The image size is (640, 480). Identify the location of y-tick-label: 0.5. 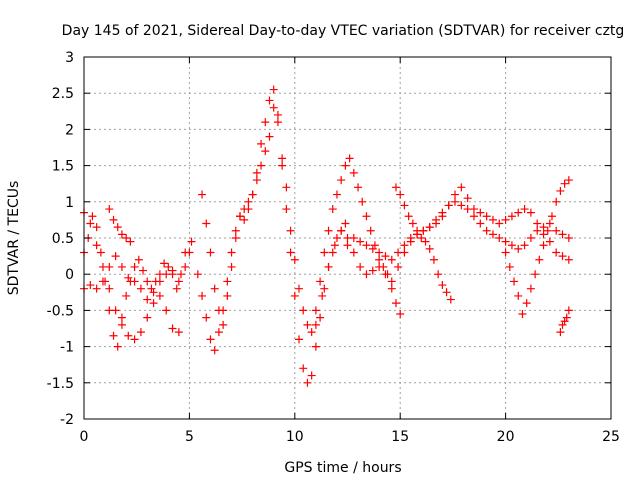
(63, 239).